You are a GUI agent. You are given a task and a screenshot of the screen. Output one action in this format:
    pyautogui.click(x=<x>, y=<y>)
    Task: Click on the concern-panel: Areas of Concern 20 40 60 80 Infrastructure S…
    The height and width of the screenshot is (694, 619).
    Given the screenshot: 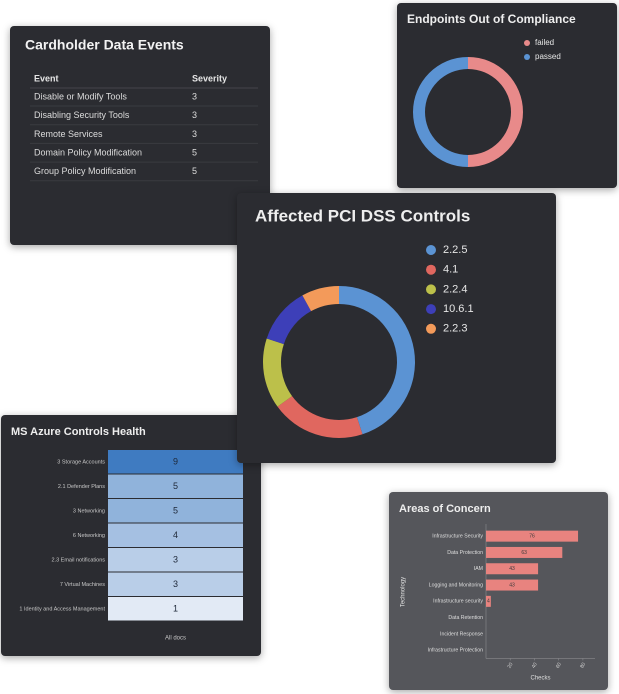 What is the action you would take?
    pyautogui.click(x=498, y=591)
    